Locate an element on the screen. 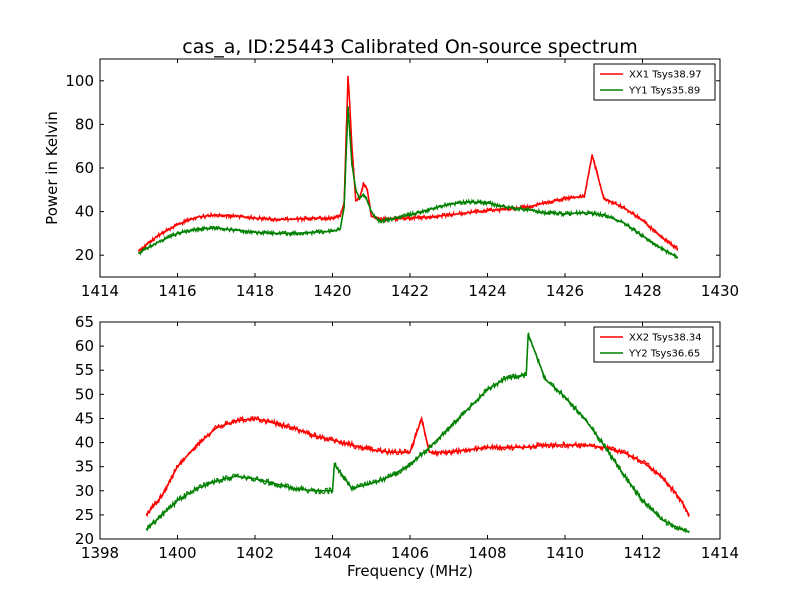 This screenshot has width=800, height=600. y-axis-label: Power in Kelvin is located at coordinates (52, 168).